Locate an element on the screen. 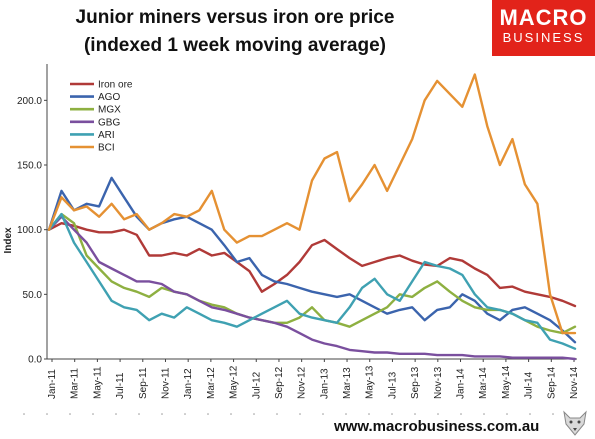 The width and height of the screenshot is (595, 439). x-tick-label: Sep-13 is located at coordinates (415, 382).